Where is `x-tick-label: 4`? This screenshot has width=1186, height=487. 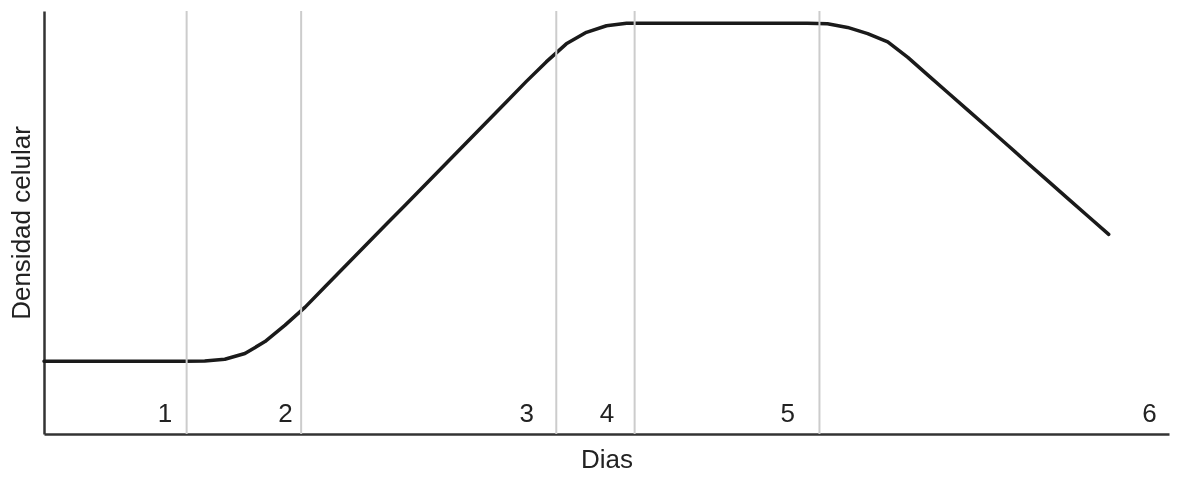 x-tick-label: 4 is located at coordinates (607, 412).